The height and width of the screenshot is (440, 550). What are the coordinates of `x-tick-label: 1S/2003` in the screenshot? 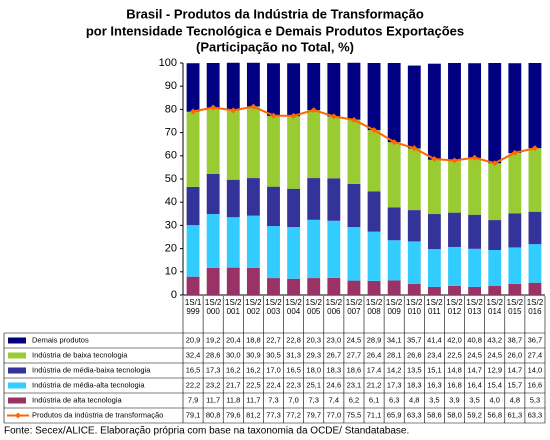 It's located at (273, 307).